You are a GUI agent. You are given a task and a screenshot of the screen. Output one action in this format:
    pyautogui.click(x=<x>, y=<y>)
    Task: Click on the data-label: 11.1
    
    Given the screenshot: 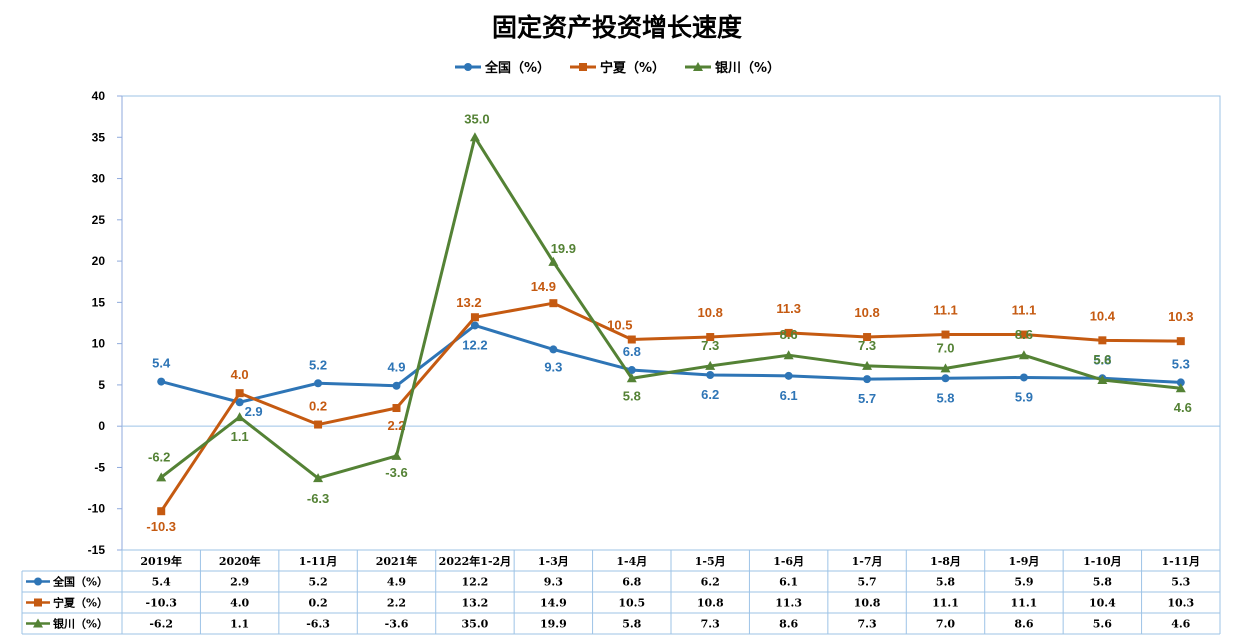 What is the action you would take?
    pyautogui.click(x=1024, y=310)
    